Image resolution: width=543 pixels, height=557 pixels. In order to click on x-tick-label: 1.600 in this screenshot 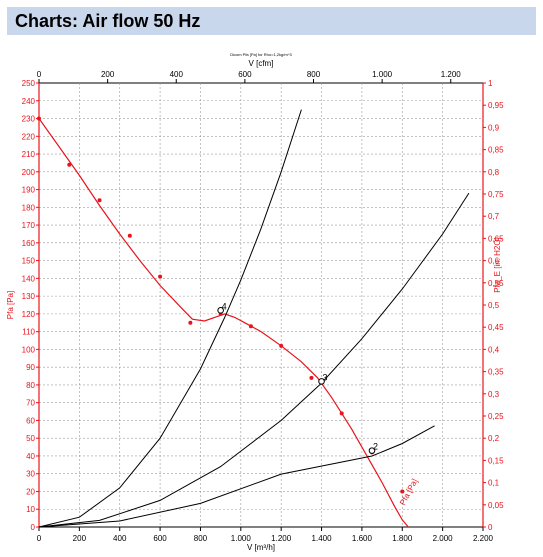, I will do `click(362, 538)`.